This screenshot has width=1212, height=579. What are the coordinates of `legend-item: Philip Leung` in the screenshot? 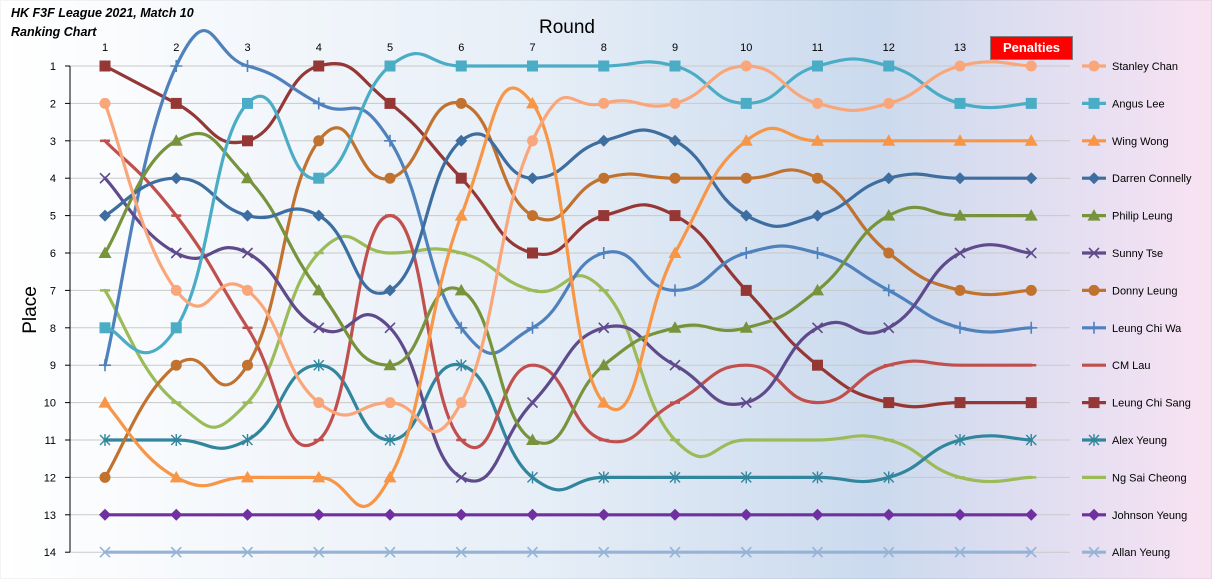 It's located at (1127, 216).